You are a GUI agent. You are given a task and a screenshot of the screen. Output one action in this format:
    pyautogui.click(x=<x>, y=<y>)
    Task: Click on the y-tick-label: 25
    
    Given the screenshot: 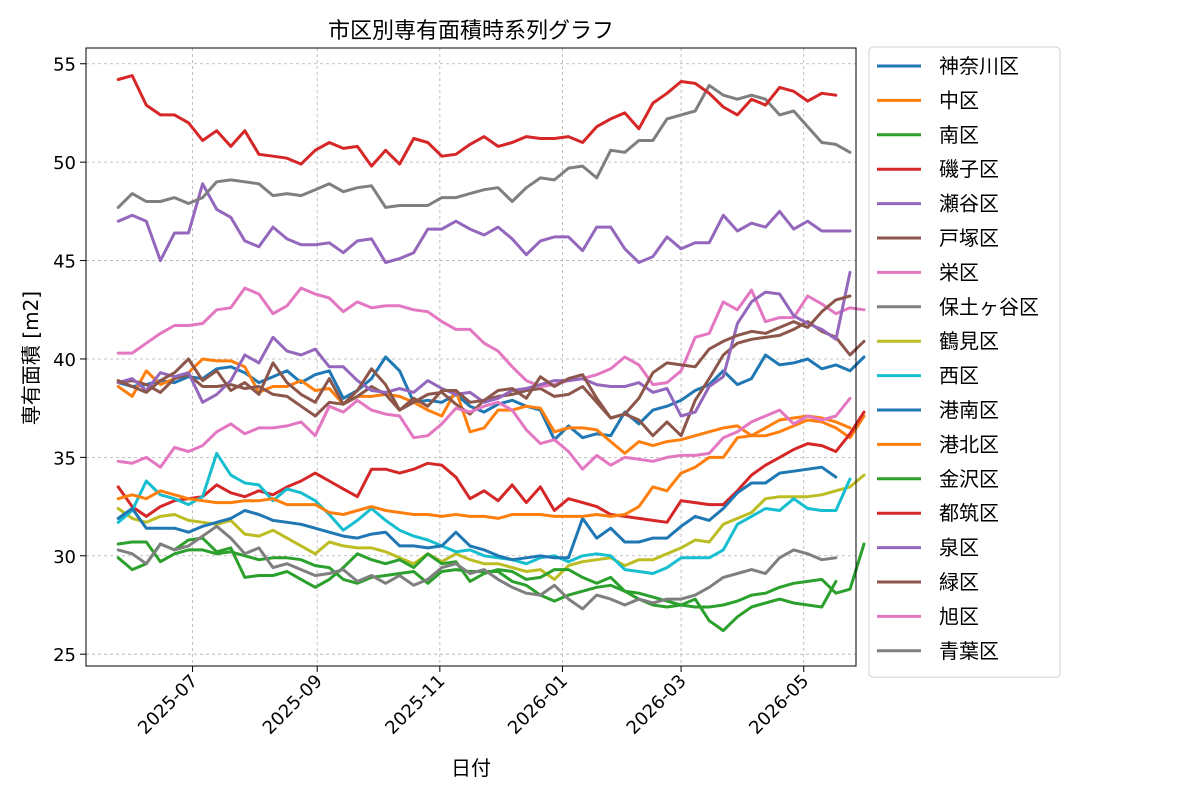 What is the action you would take?
    pyautogui.click(x=64, y=655)
    